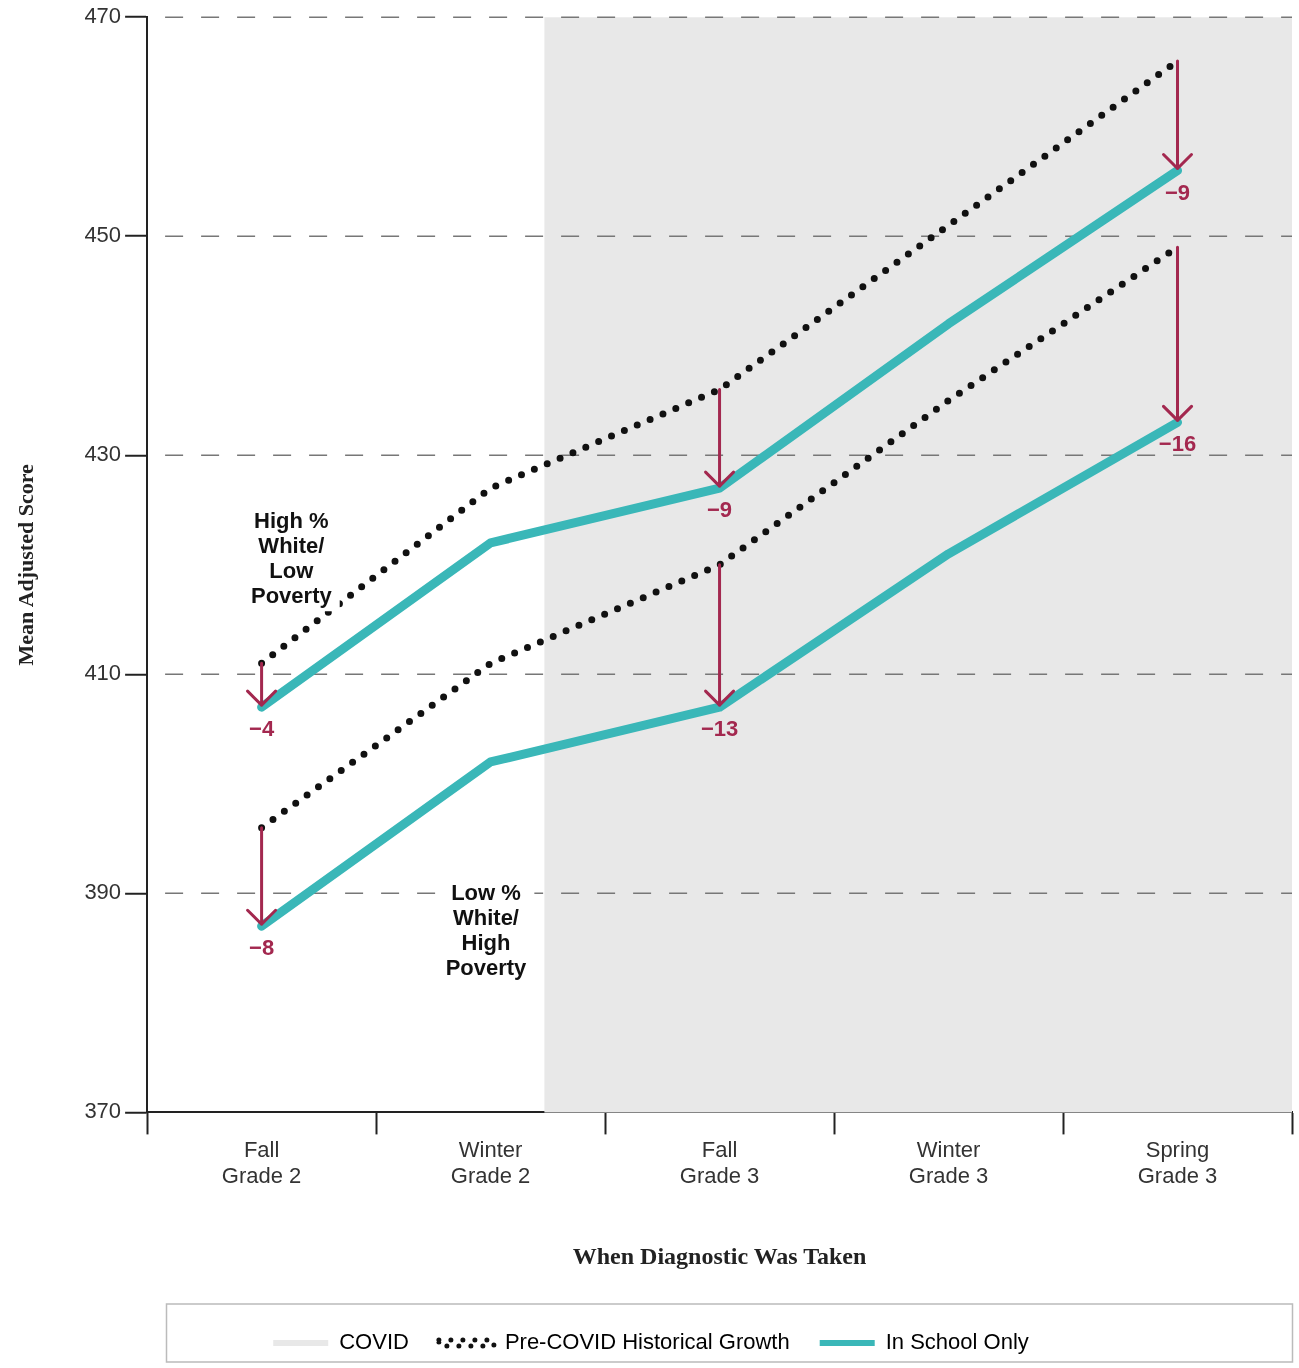  I want to click on y-axis-title: Mean Adjusted Score, so click(25, 564).